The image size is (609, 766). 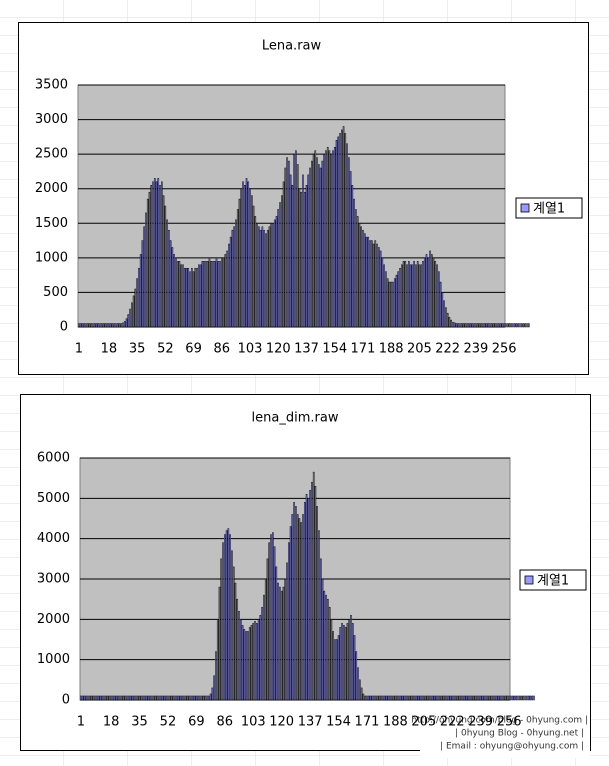 I want to click on x-tick-label: 103, so click(x=250, y=349).